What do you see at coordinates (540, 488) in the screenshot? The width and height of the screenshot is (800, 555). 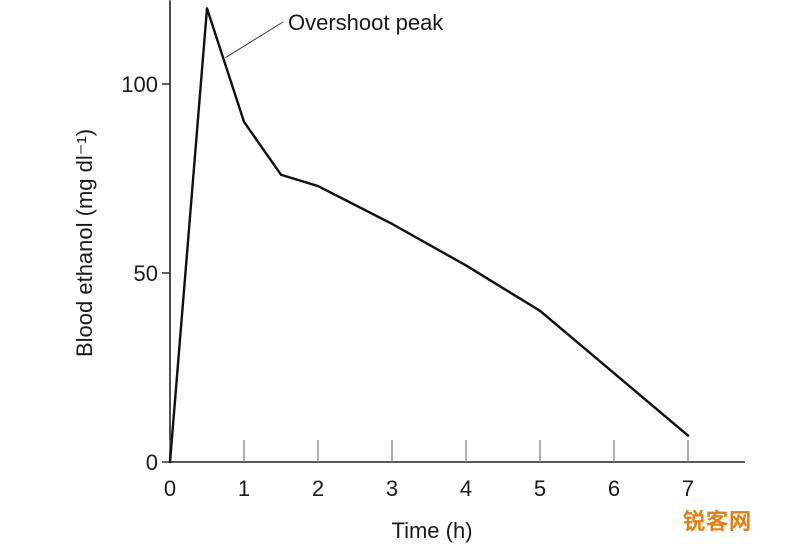 I see `x-tick-label: 5` at bounding box center [540, 488].